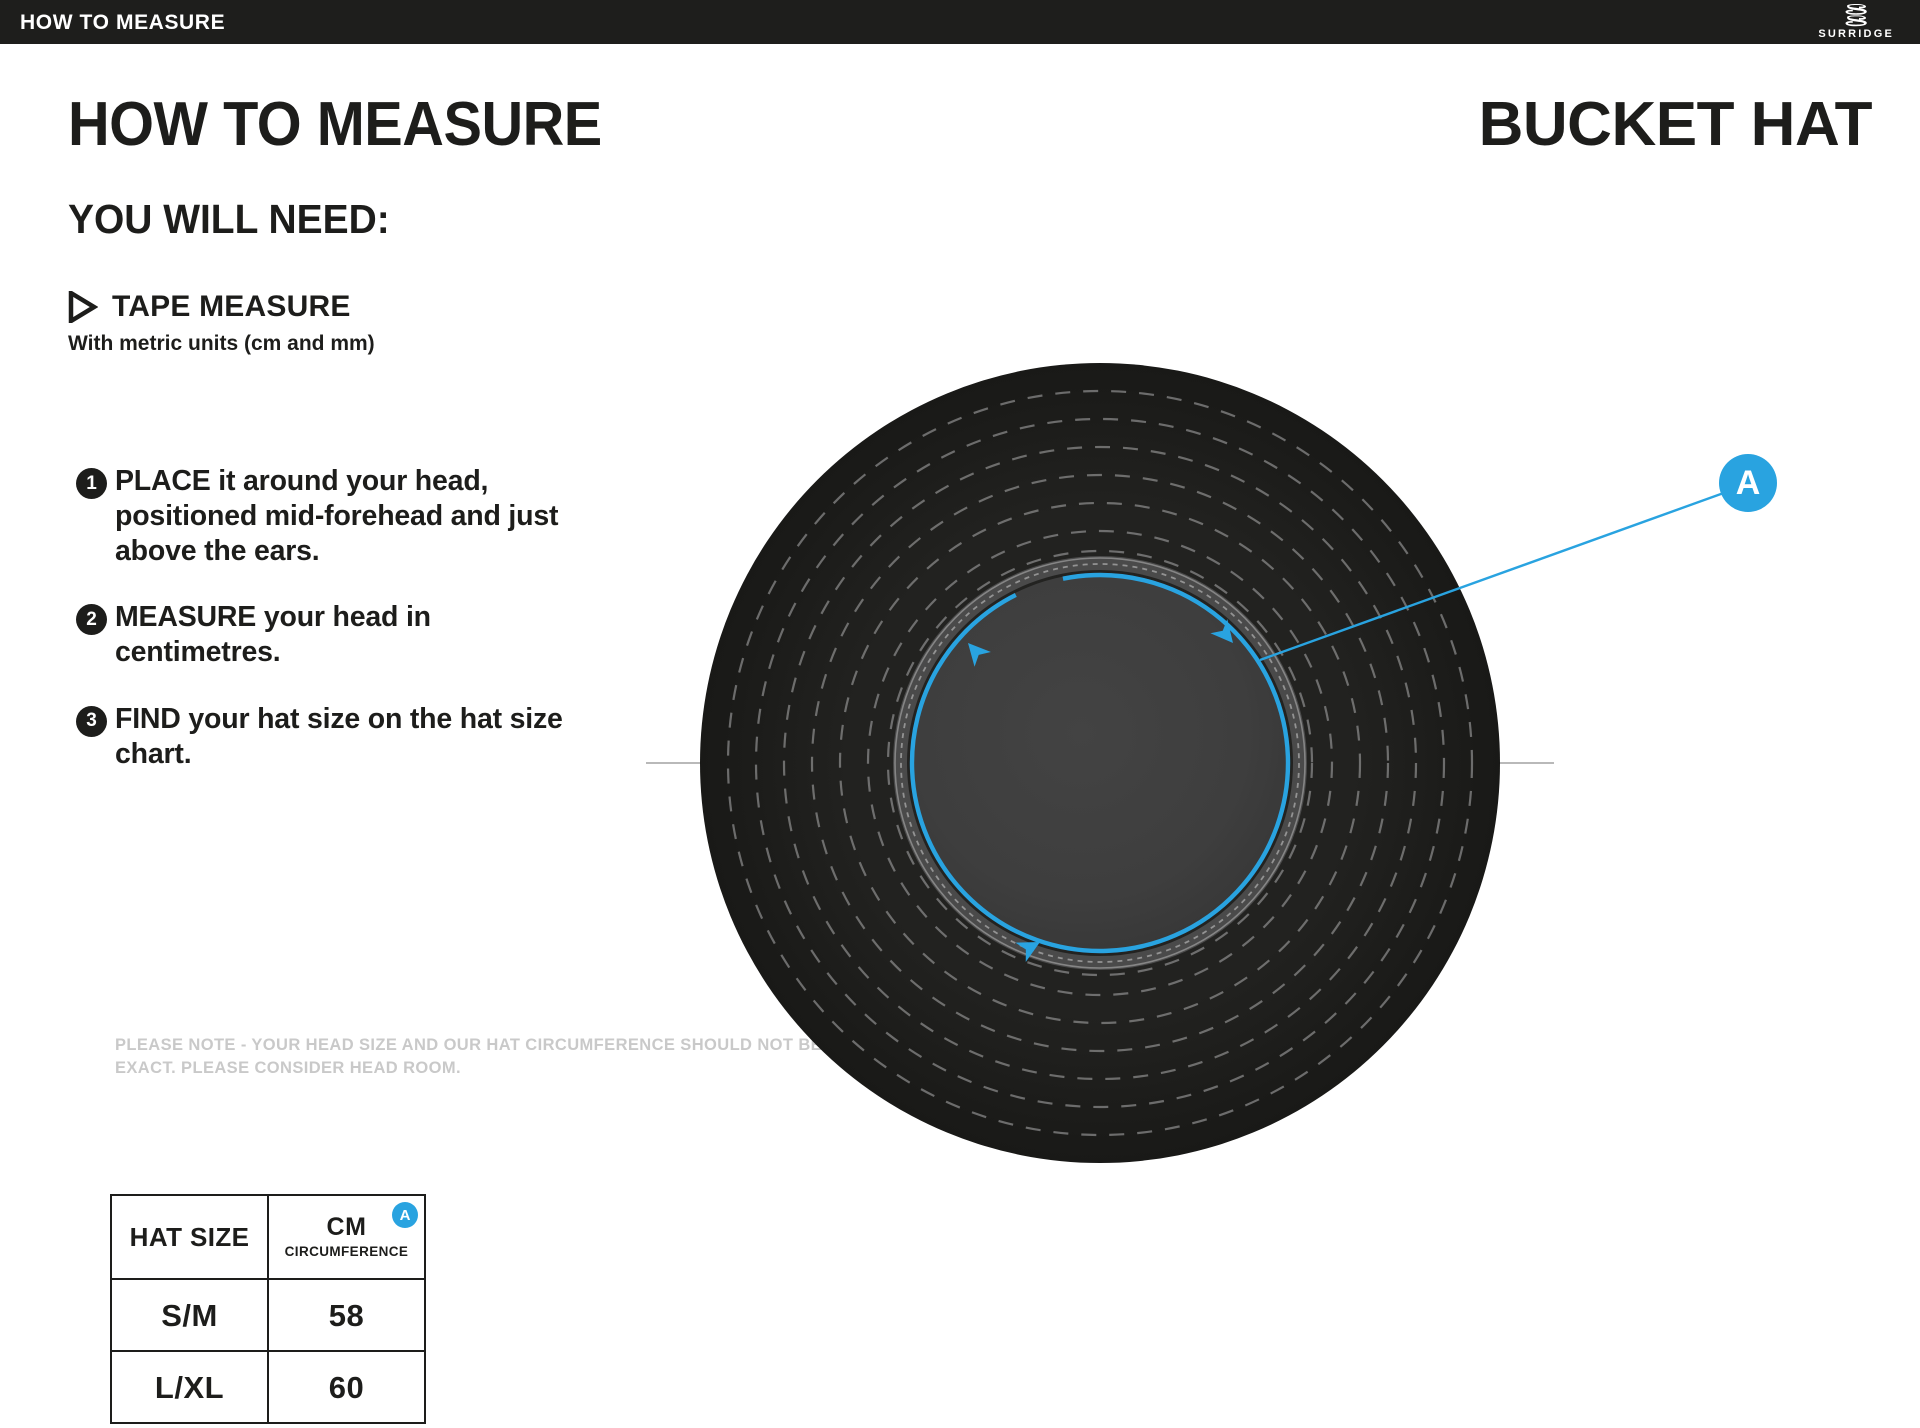 The width and height of the screenshot is (1920, 1428). I want to click on you-will-need-heading: YOU WILL NEED:, so click(229, 219).